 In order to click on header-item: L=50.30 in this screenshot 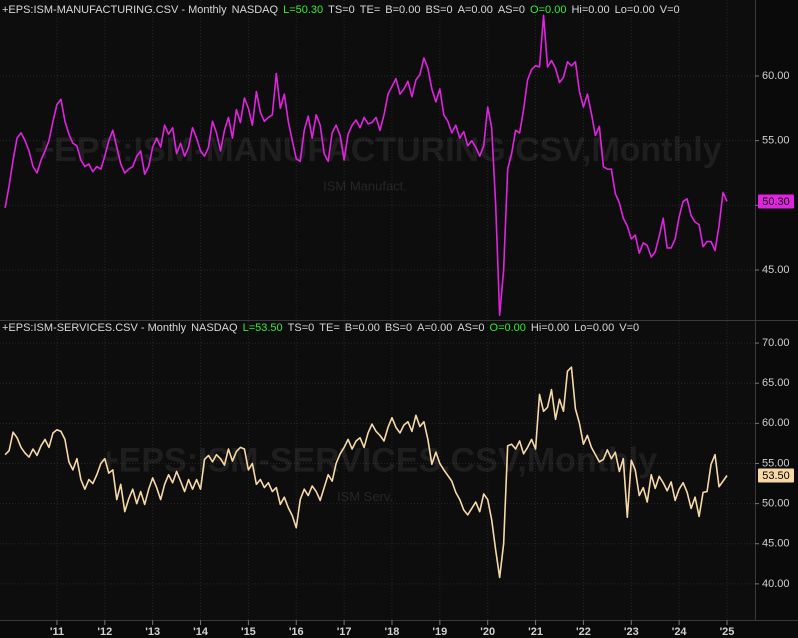, I will do `click(303, 10)`.